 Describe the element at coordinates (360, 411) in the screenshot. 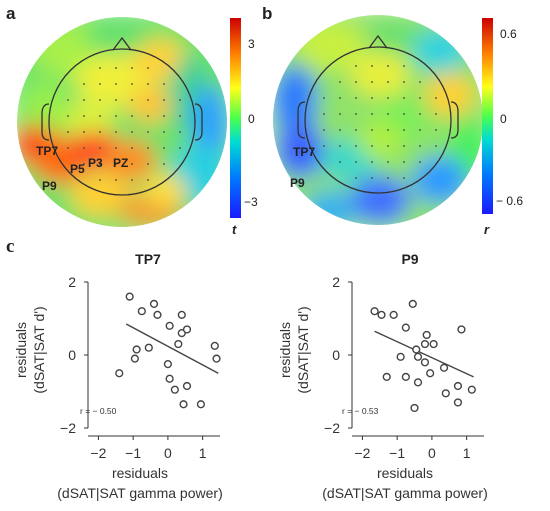

I see `correlation-annotation: r = − 0.53` at that location.